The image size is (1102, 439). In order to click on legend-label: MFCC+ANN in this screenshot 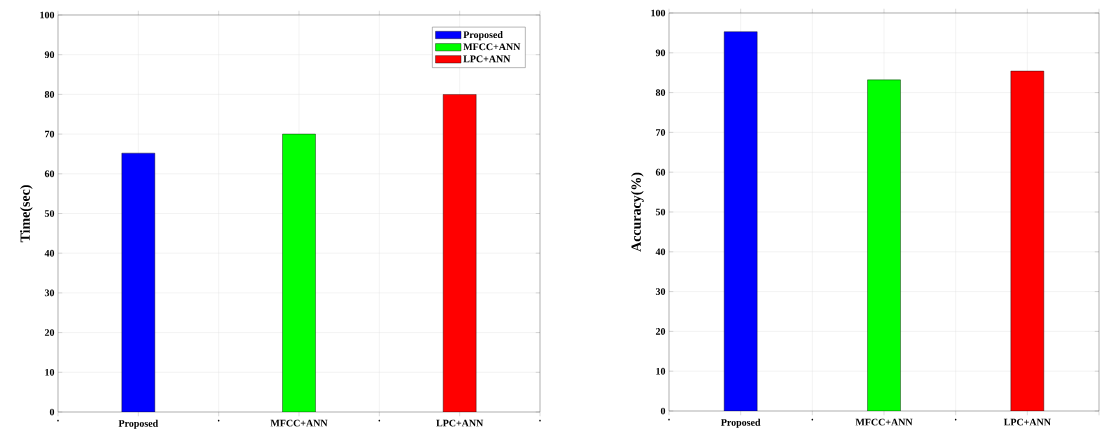, I will do `click(492, 47)`.